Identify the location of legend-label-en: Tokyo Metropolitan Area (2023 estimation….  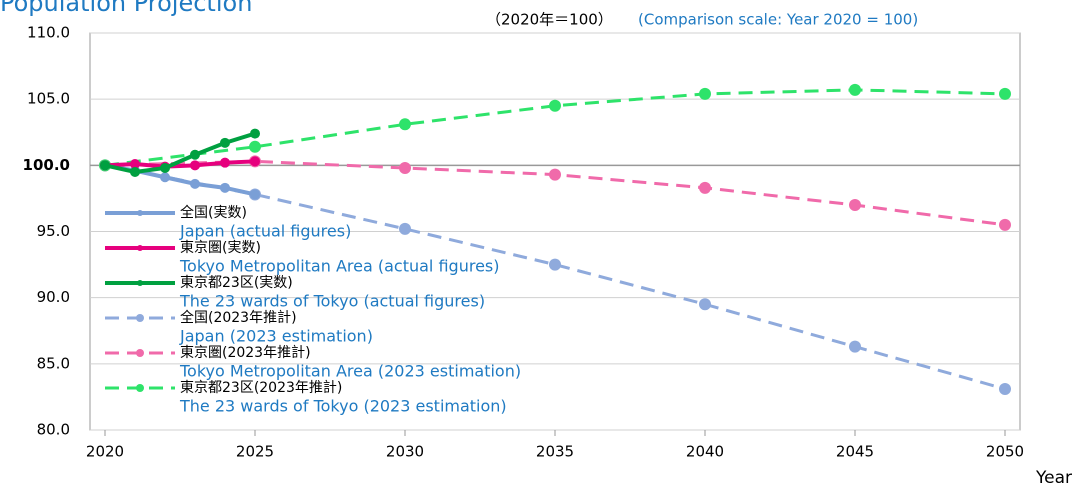
(350, 371).